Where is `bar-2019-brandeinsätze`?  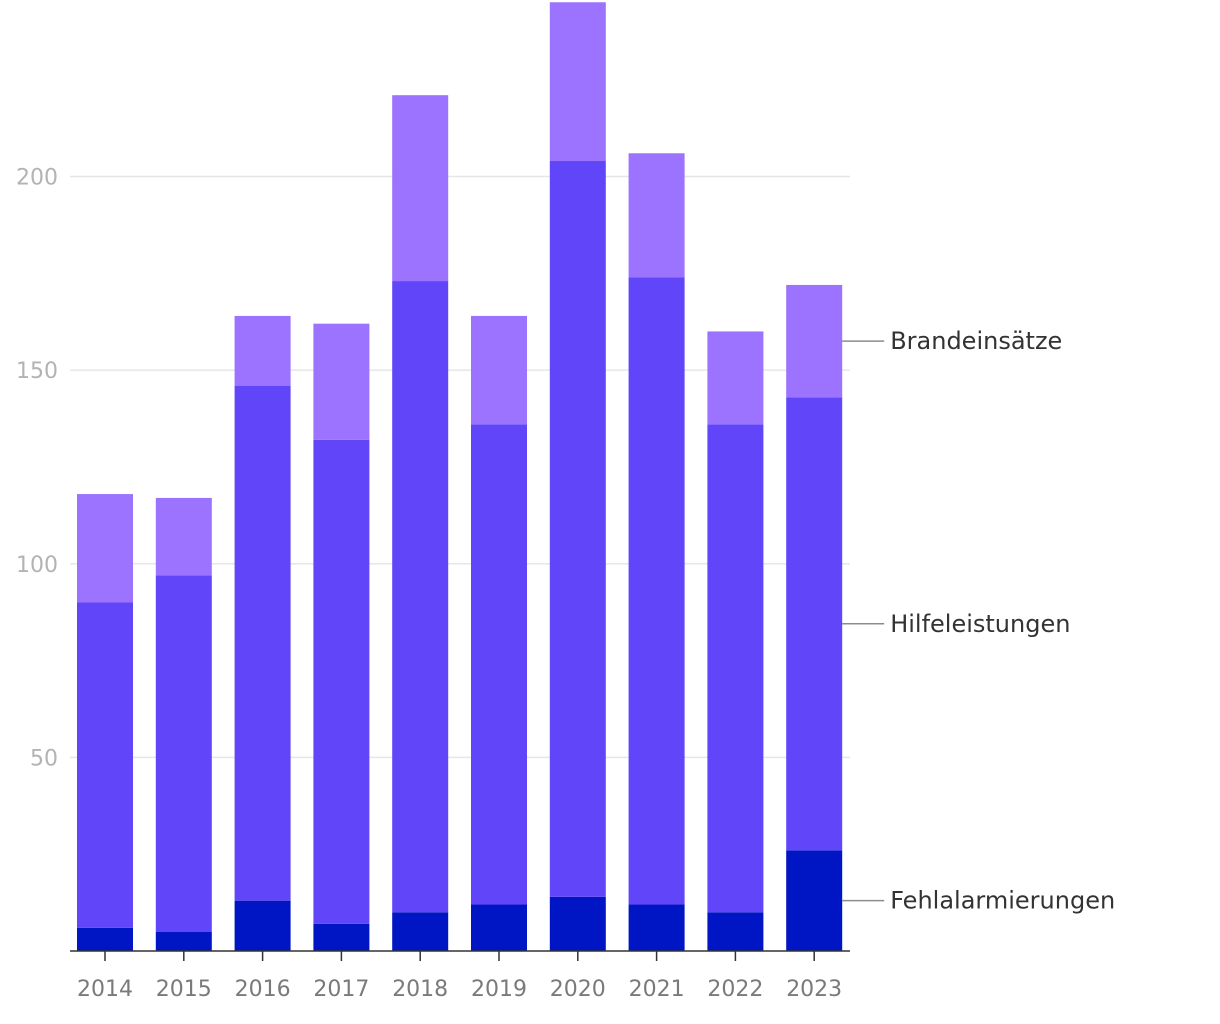 bar-2019-brandeinsätze is located at coordinates (499, 370).